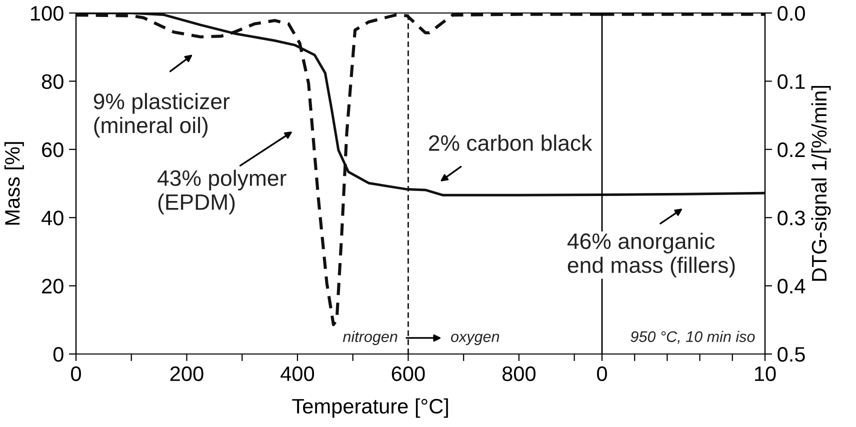 The height and width of the screenshot is (427, 856). I want to click on x-tick-label: 10, so click(765, 374).